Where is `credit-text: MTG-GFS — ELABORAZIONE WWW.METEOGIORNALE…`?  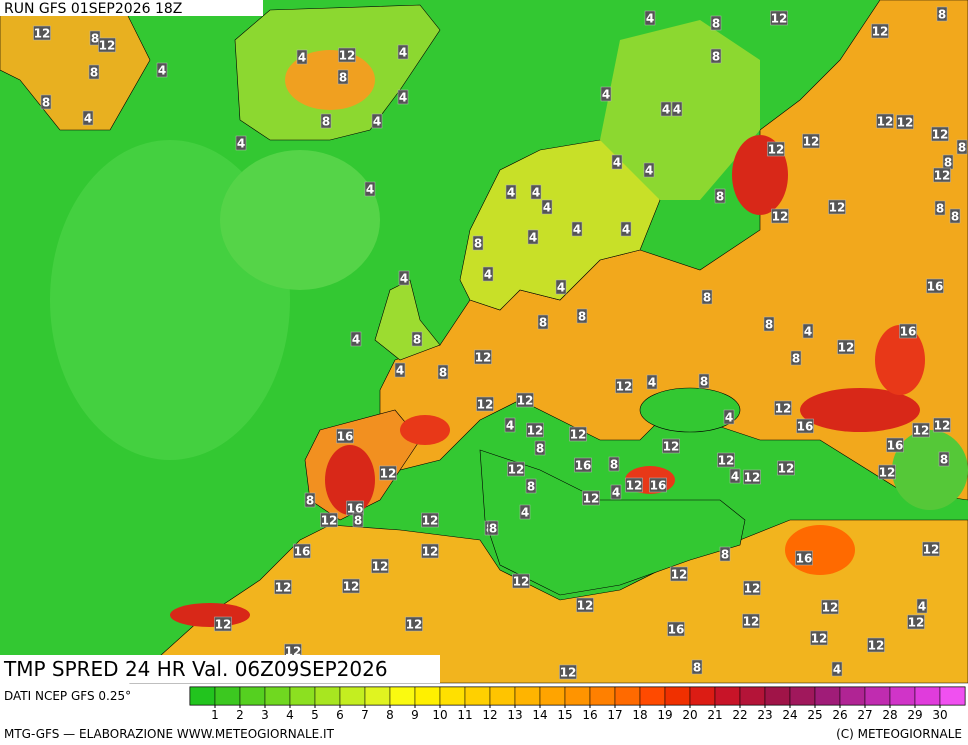 credit-text: MTG-GFS — ELABORAZIONE WWW.METEOGIORNALE… is located at coordinates (169, 734).